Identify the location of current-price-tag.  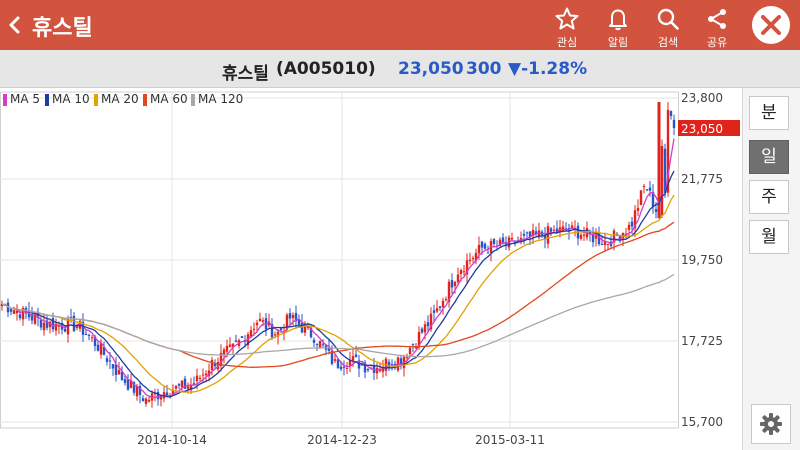
(709, 128).